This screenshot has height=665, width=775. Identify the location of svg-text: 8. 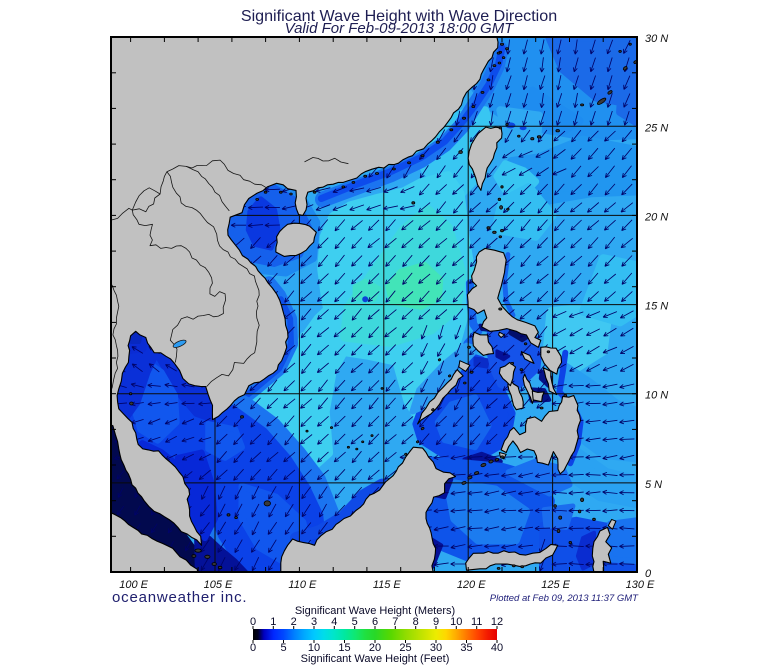
(416, 622).